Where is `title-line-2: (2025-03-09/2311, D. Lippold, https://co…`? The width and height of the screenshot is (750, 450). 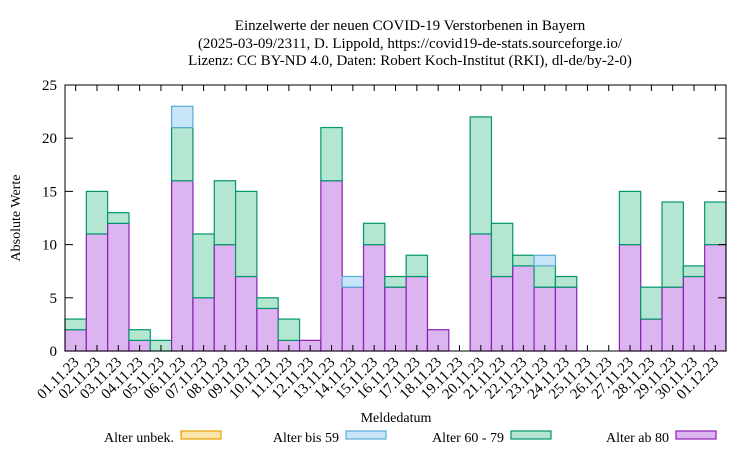 title-line-2: (2025-03-09/2311, D. Lippold, https://co… is located at coordinates (410, 44).